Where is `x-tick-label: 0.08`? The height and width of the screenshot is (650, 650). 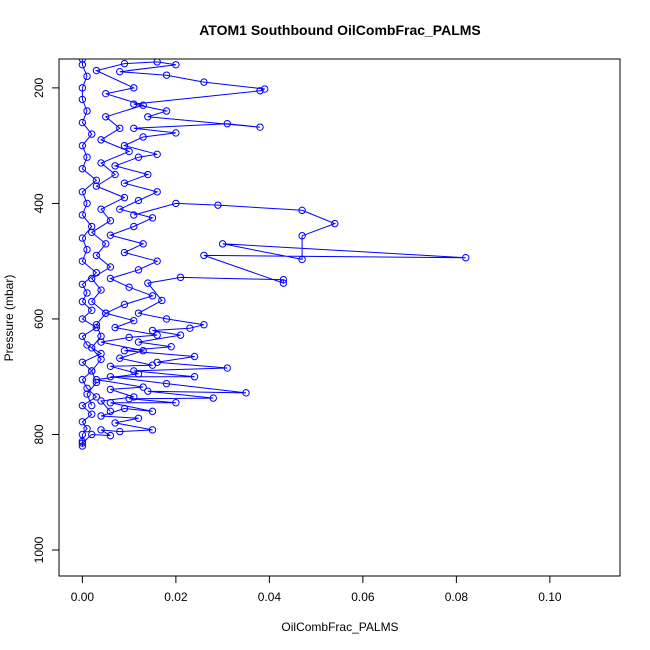 x-tick-label: 0.08 is located at coordinates (457, 597).